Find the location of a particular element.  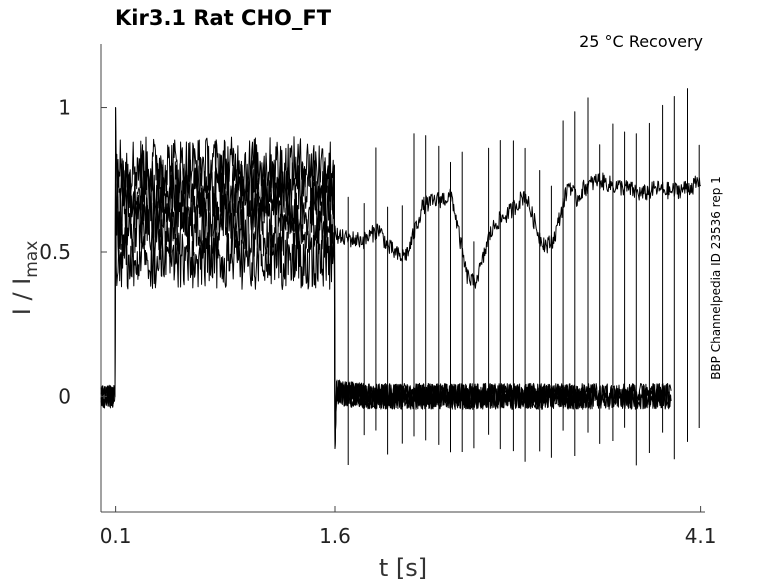

x-tick-label: 1.6 is located at coordinates (335, 536).